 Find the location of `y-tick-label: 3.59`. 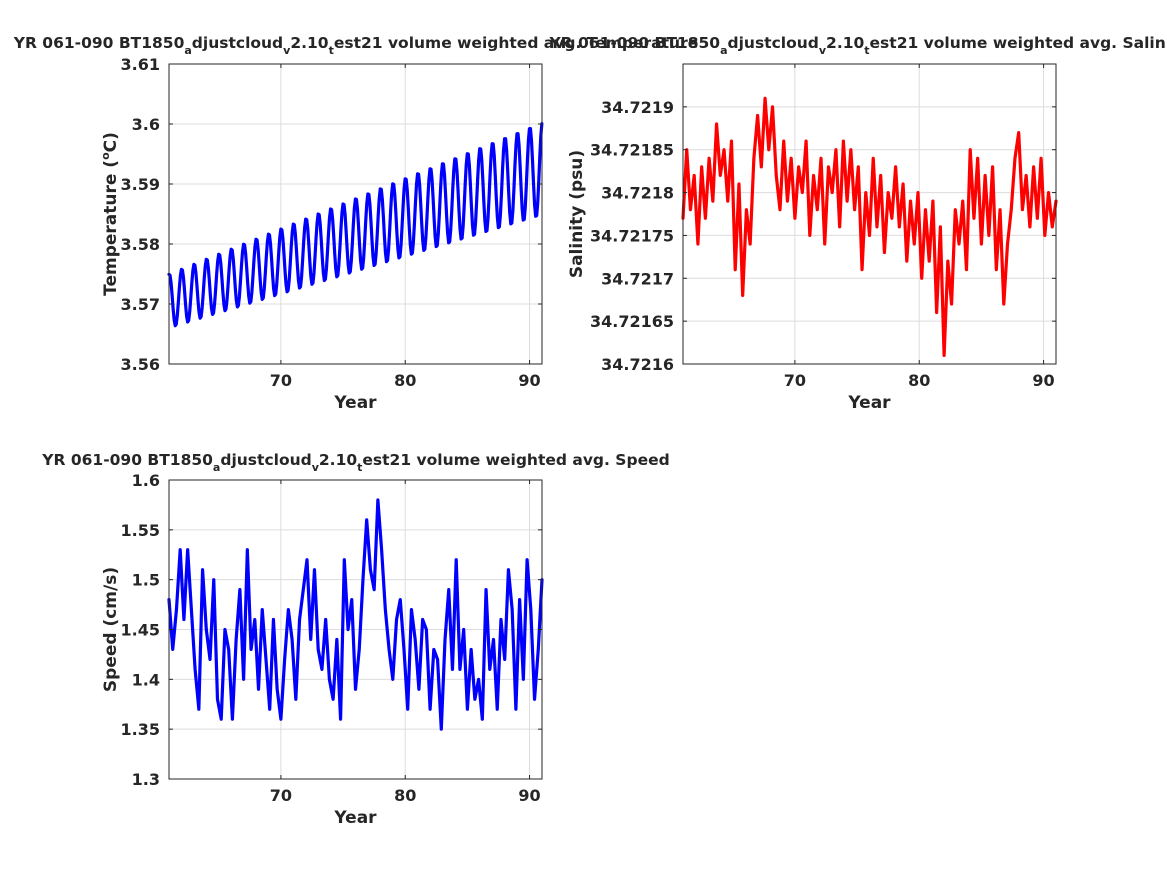

y-tick-label: 3.59 is located at coordinates (140, 184).